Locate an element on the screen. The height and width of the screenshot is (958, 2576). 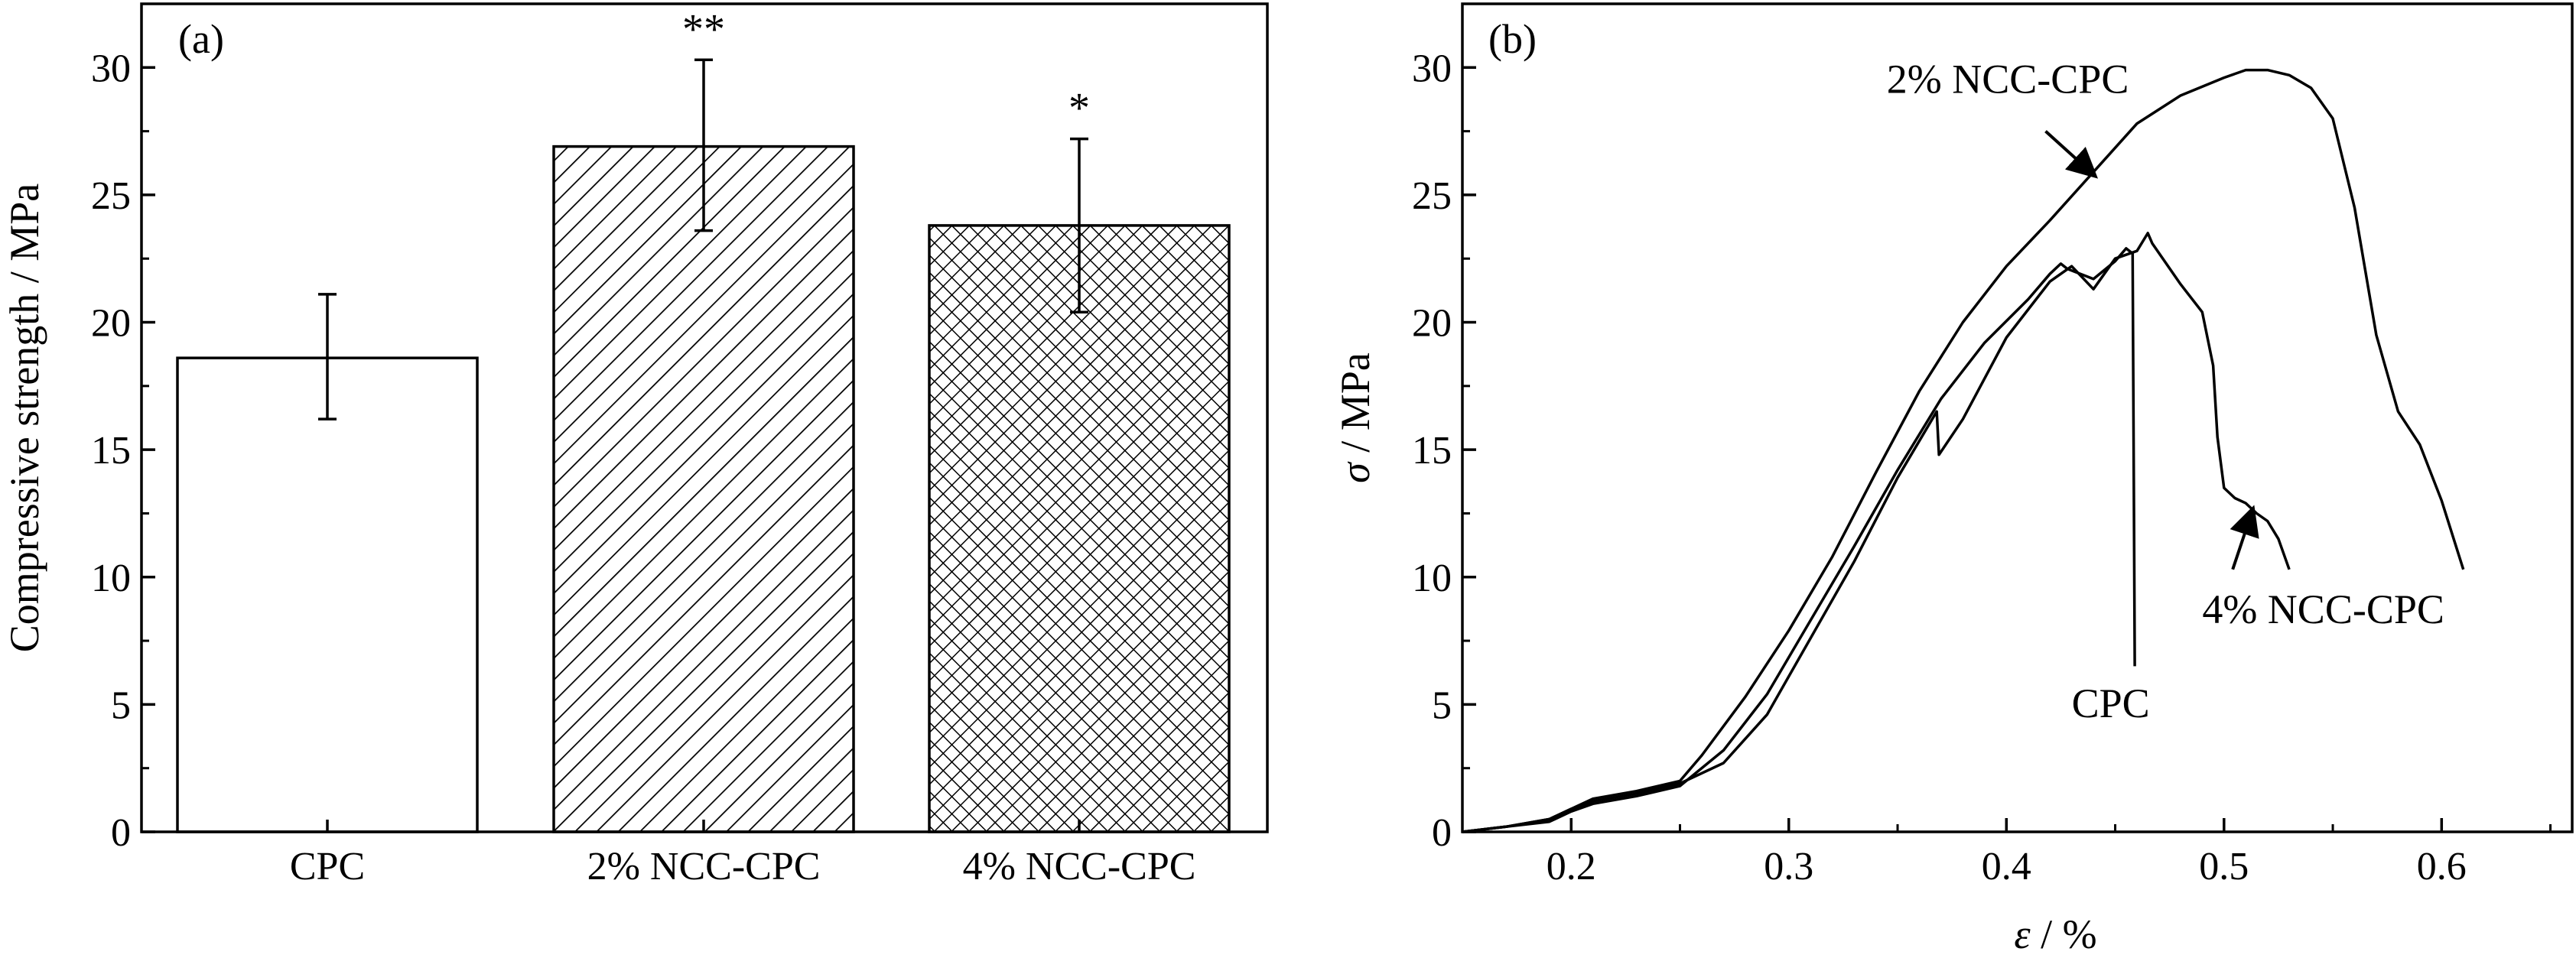
b-y-tick-label-4: 20 is located at coordinates (1432, 324).